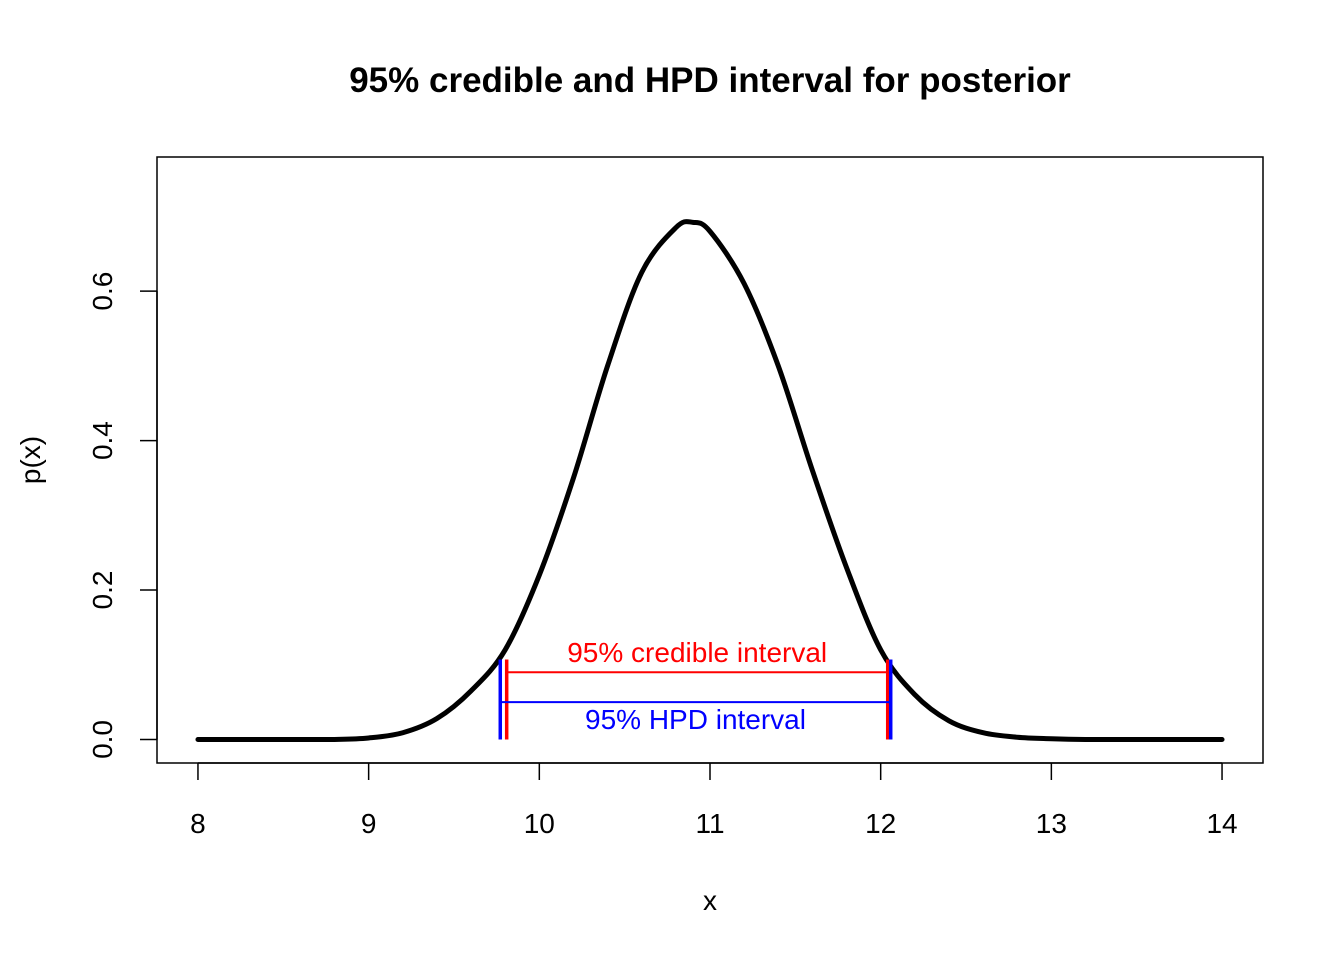  What do you see at coordinates (695, 688) in the screenshot?
I see `interval-layer: 95% credible interval 95% HPD interval` at bounding box center [695, 688].